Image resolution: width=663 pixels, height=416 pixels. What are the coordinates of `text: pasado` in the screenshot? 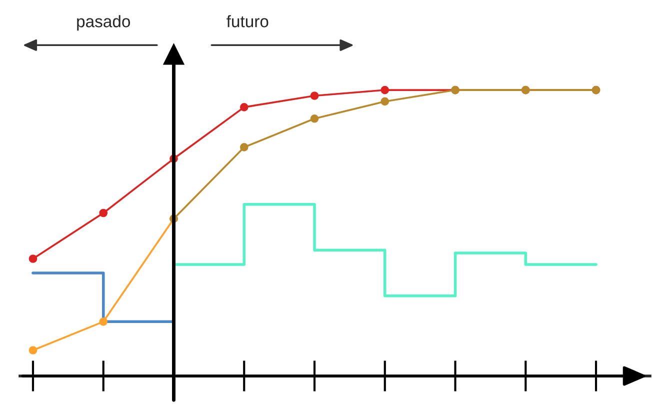 It's located at (103, 23).